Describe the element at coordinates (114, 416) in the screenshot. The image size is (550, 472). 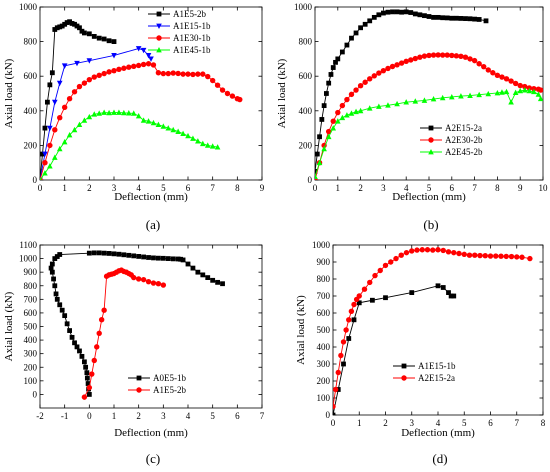
I see `x-tick-label: 1` at that location.